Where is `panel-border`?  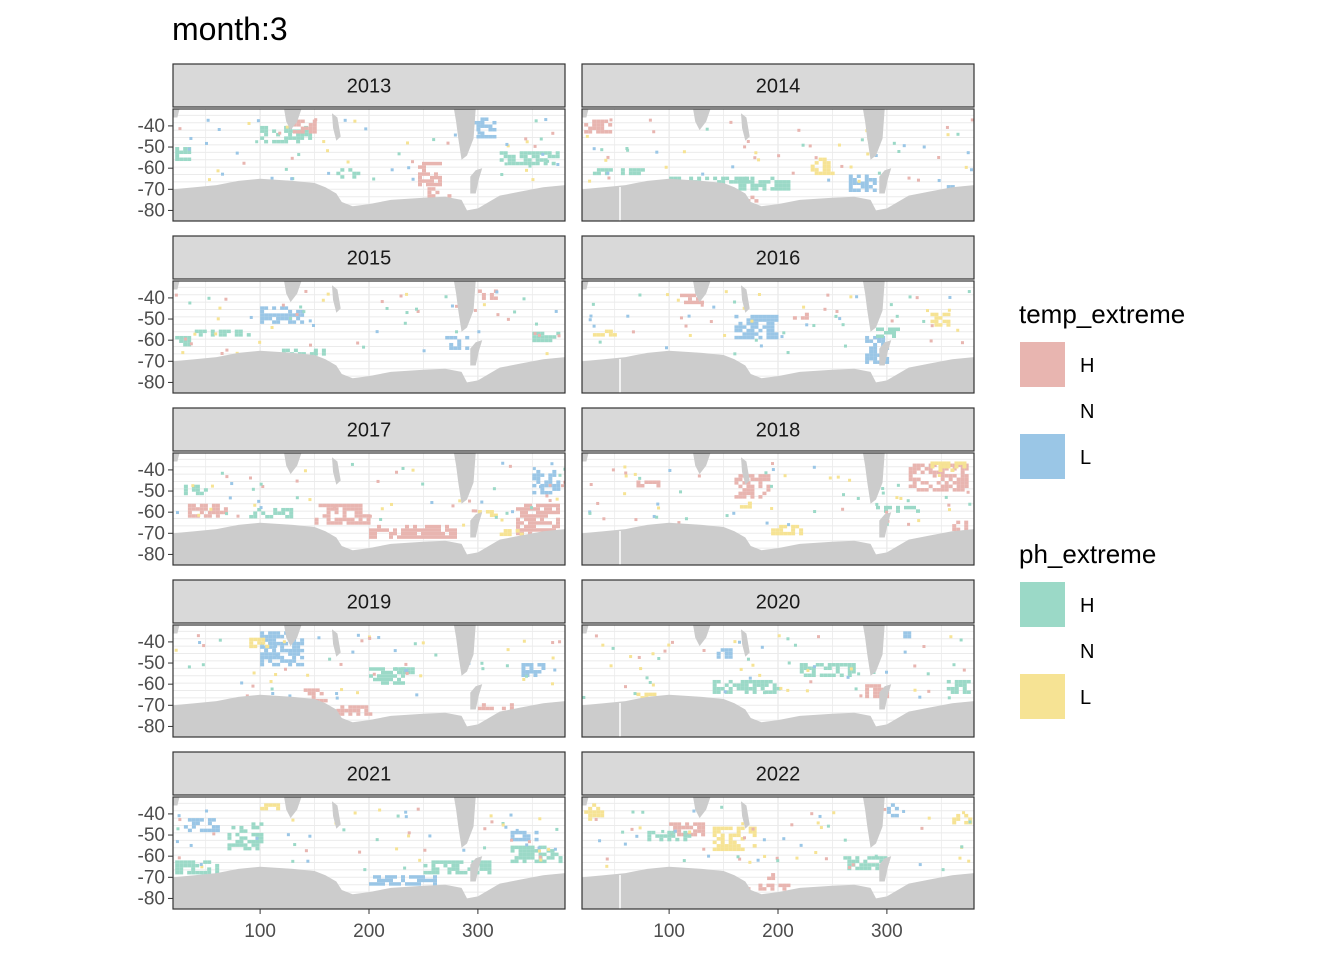
panel-border is located at coordinates (369, 165).